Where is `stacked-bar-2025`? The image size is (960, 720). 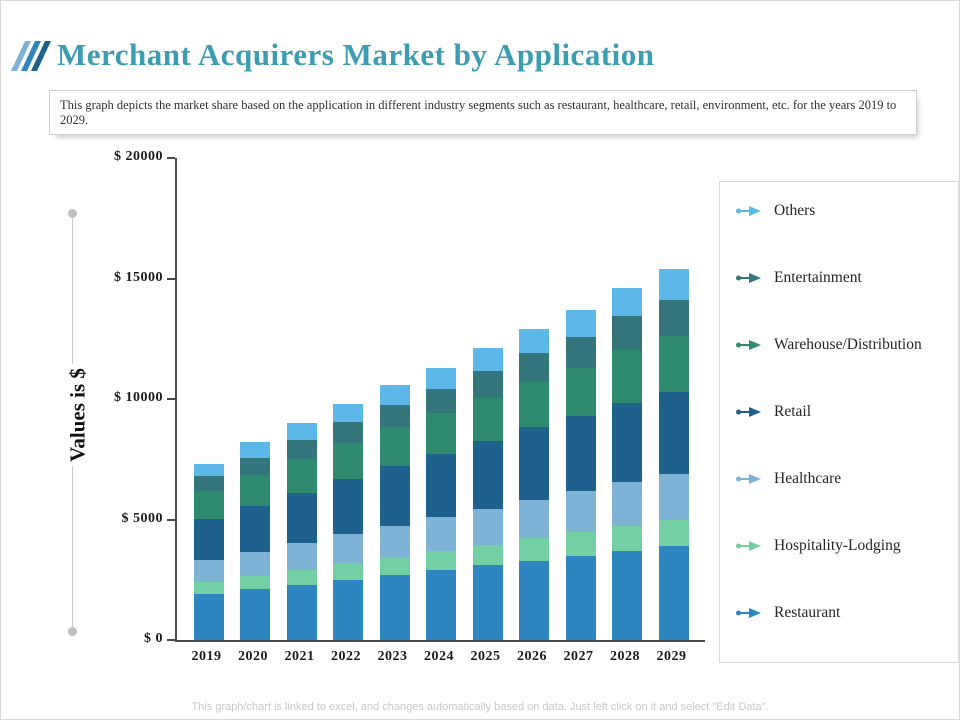
stacked-bar-2025 is located at coordinates (487, 494).